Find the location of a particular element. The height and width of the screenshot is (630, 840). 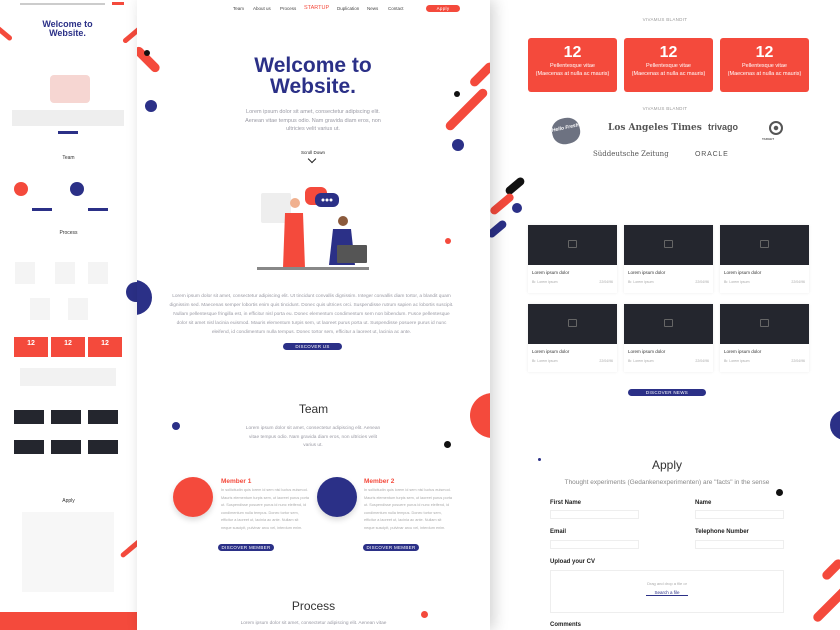

scroll-down-label: Scroll Down is located at coordinates (312, 152).